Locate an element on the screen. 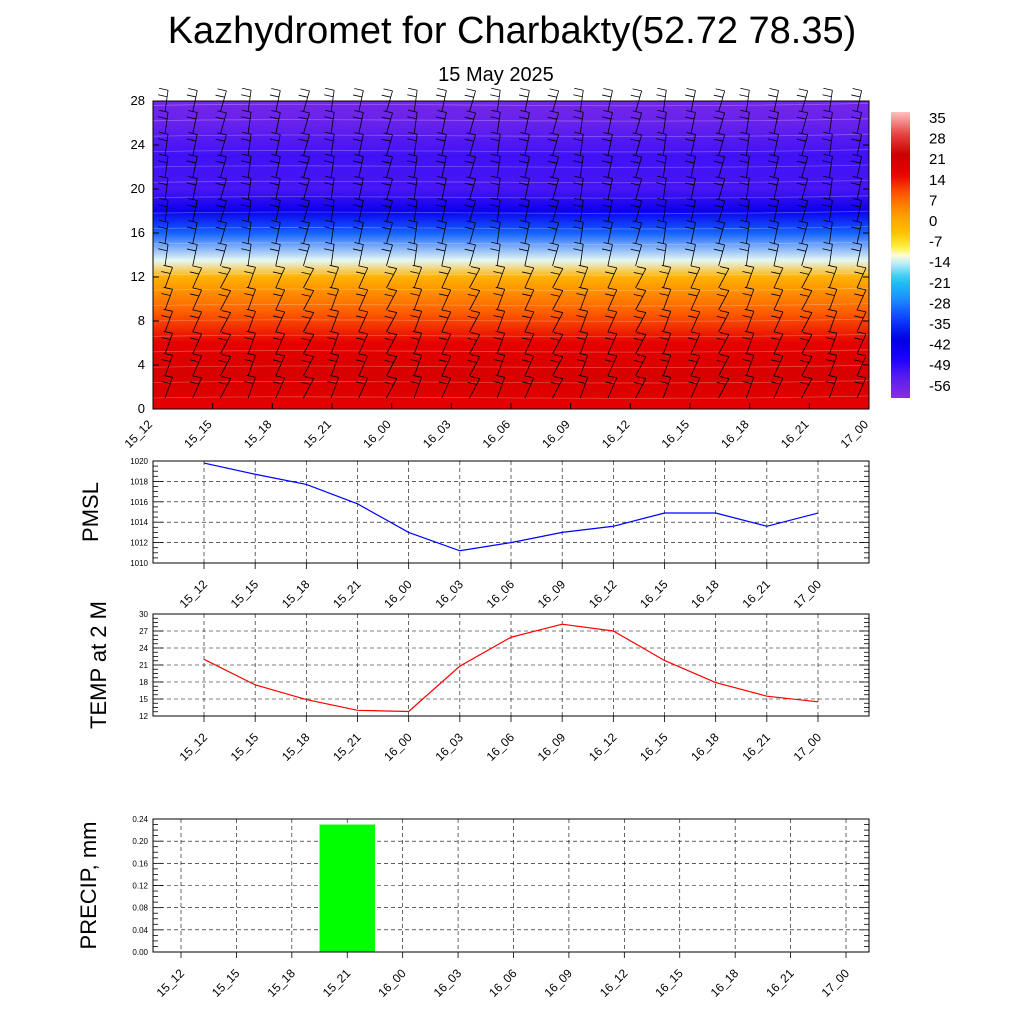  colorbar-label: -28 is located at coordinates (940, 303).